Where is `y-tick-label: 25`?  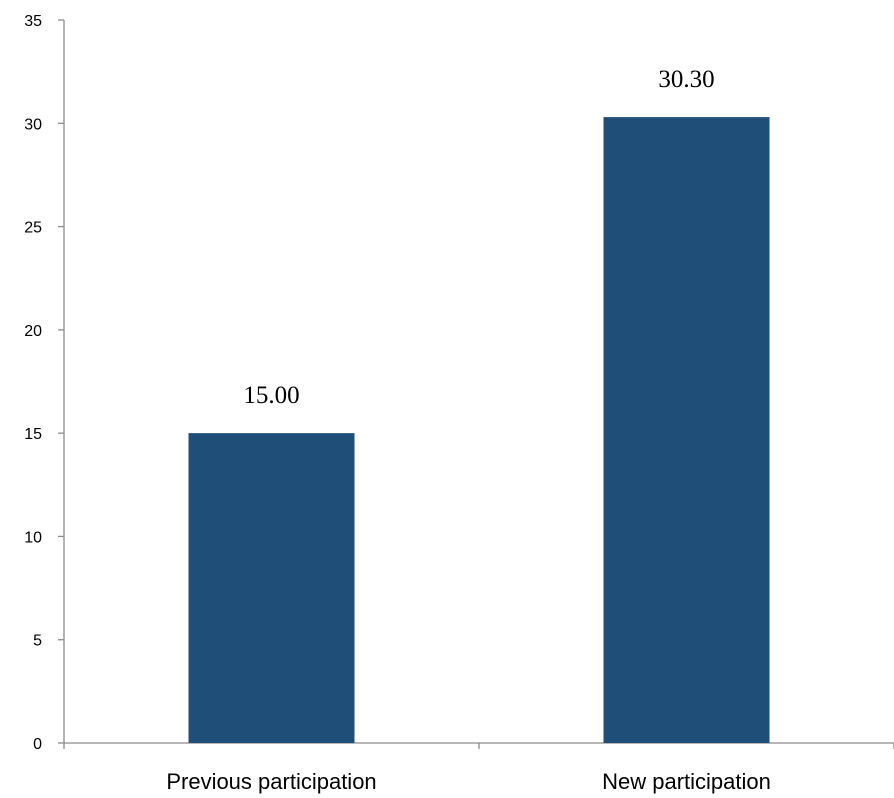 y-tick-label: 25 is located at coordinates (33, 228).